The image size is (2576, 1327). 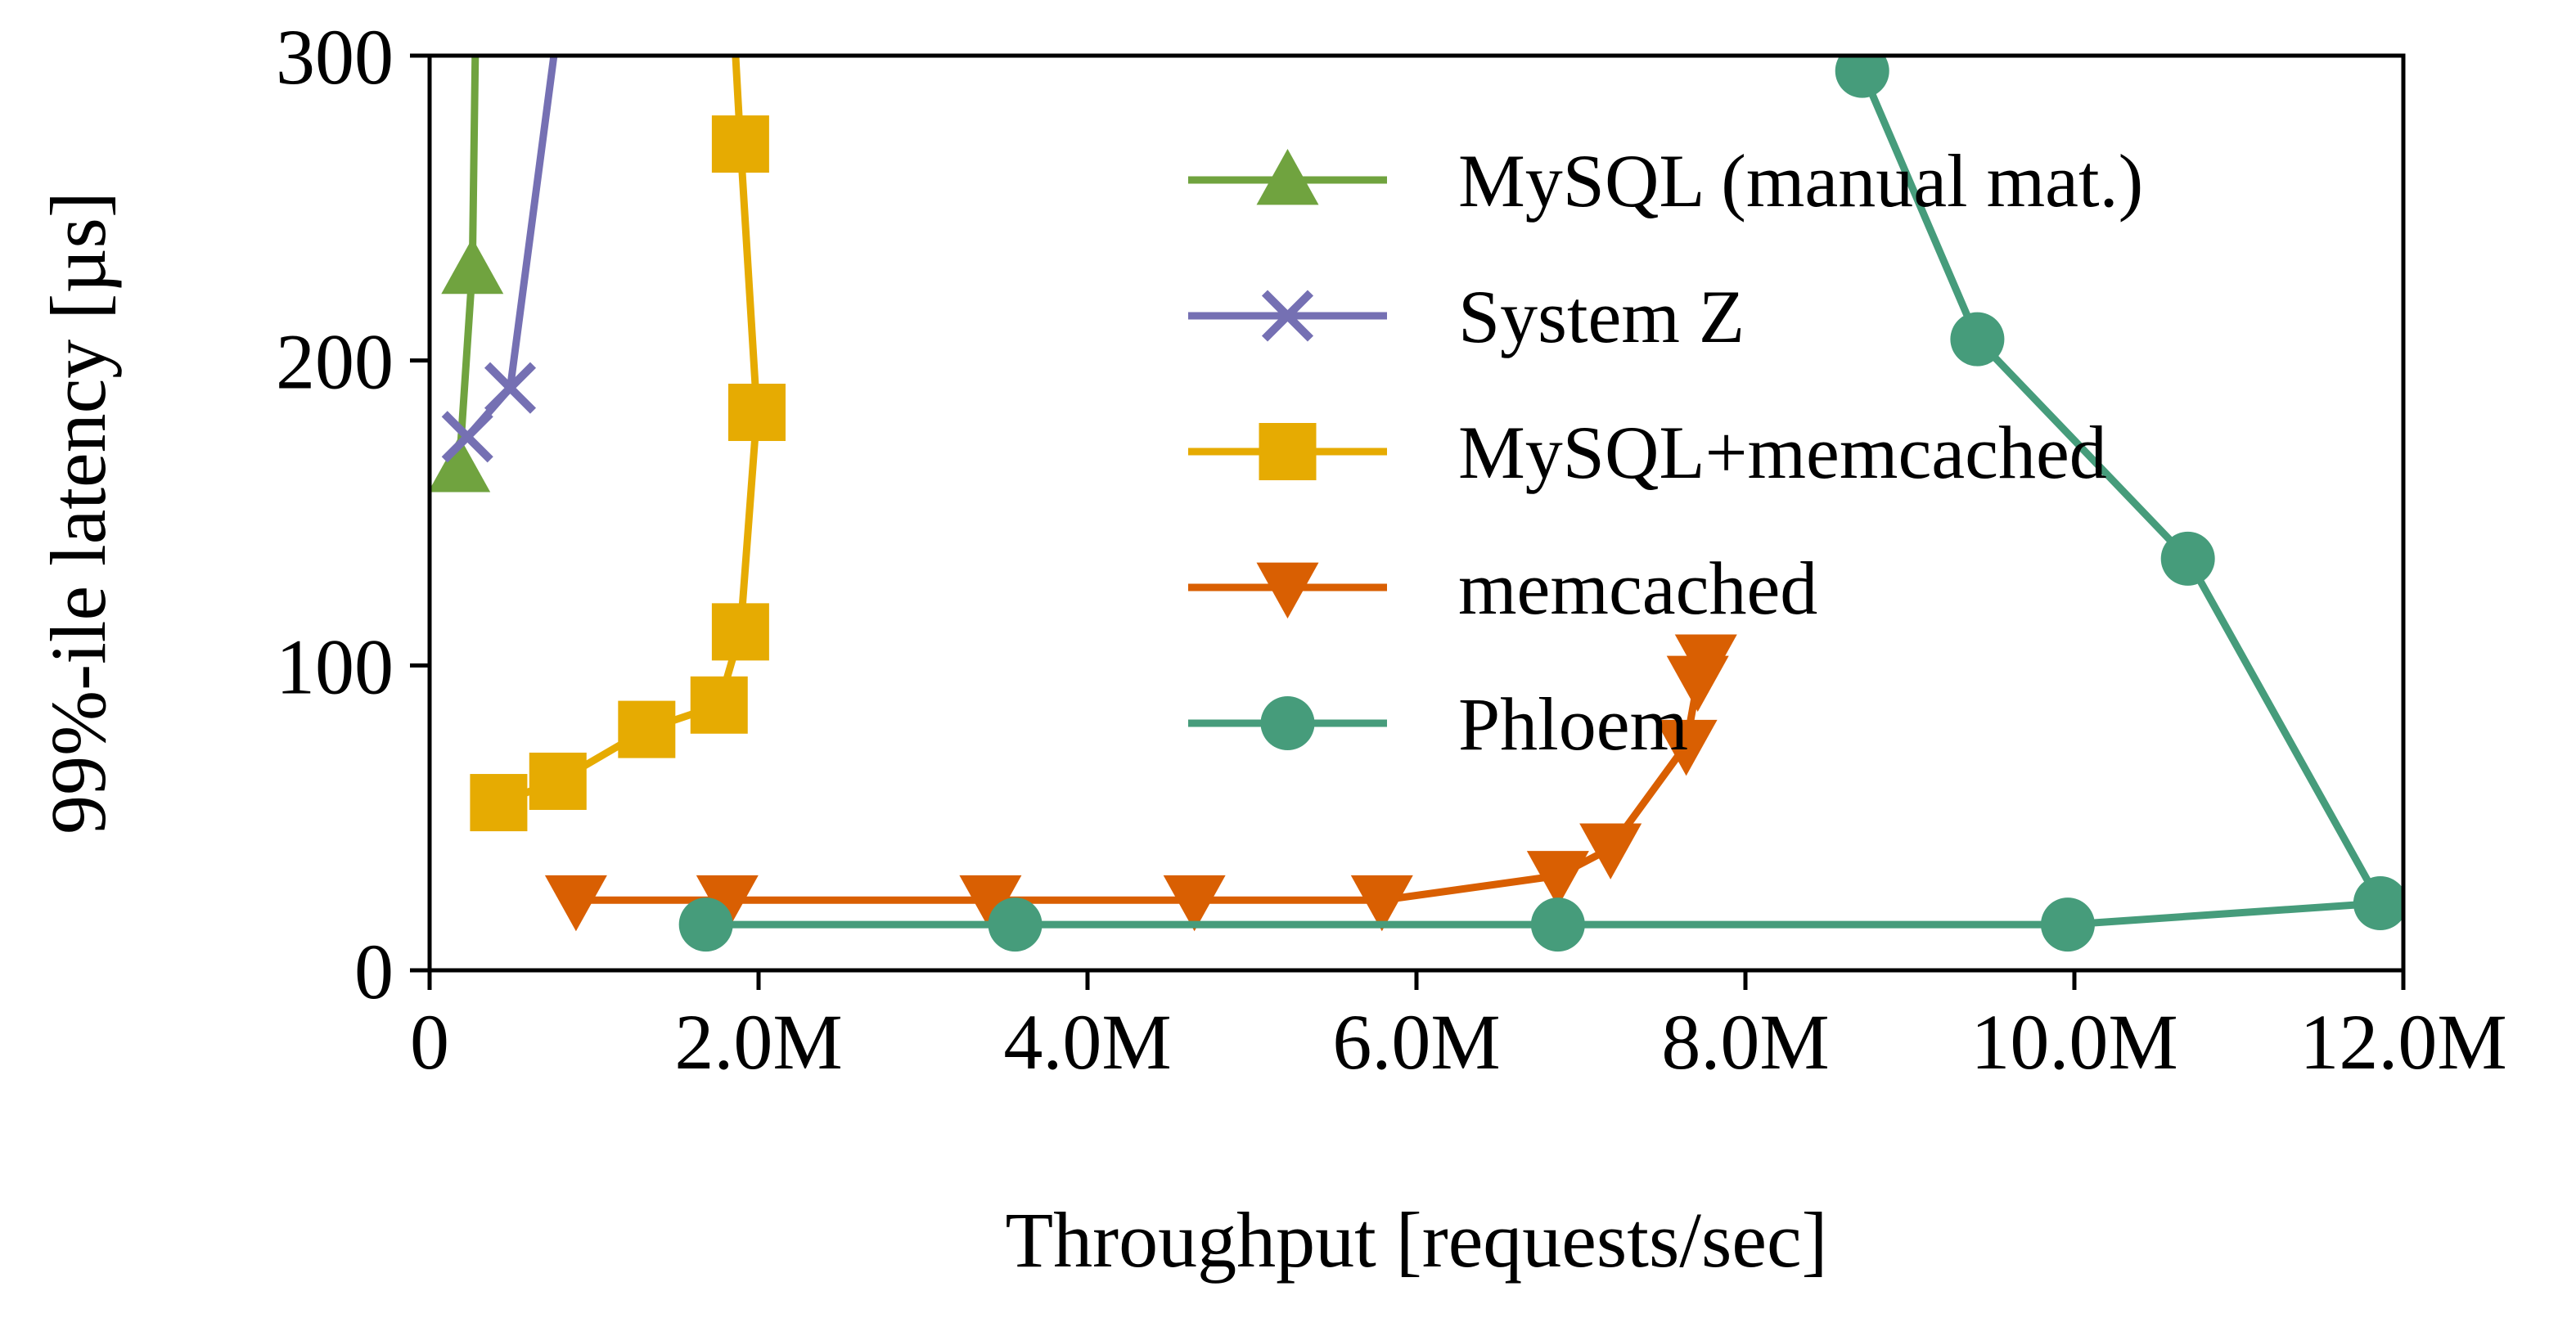 I want to click on x-tick-label: 12.0M, so click(x=2402, y=1042).